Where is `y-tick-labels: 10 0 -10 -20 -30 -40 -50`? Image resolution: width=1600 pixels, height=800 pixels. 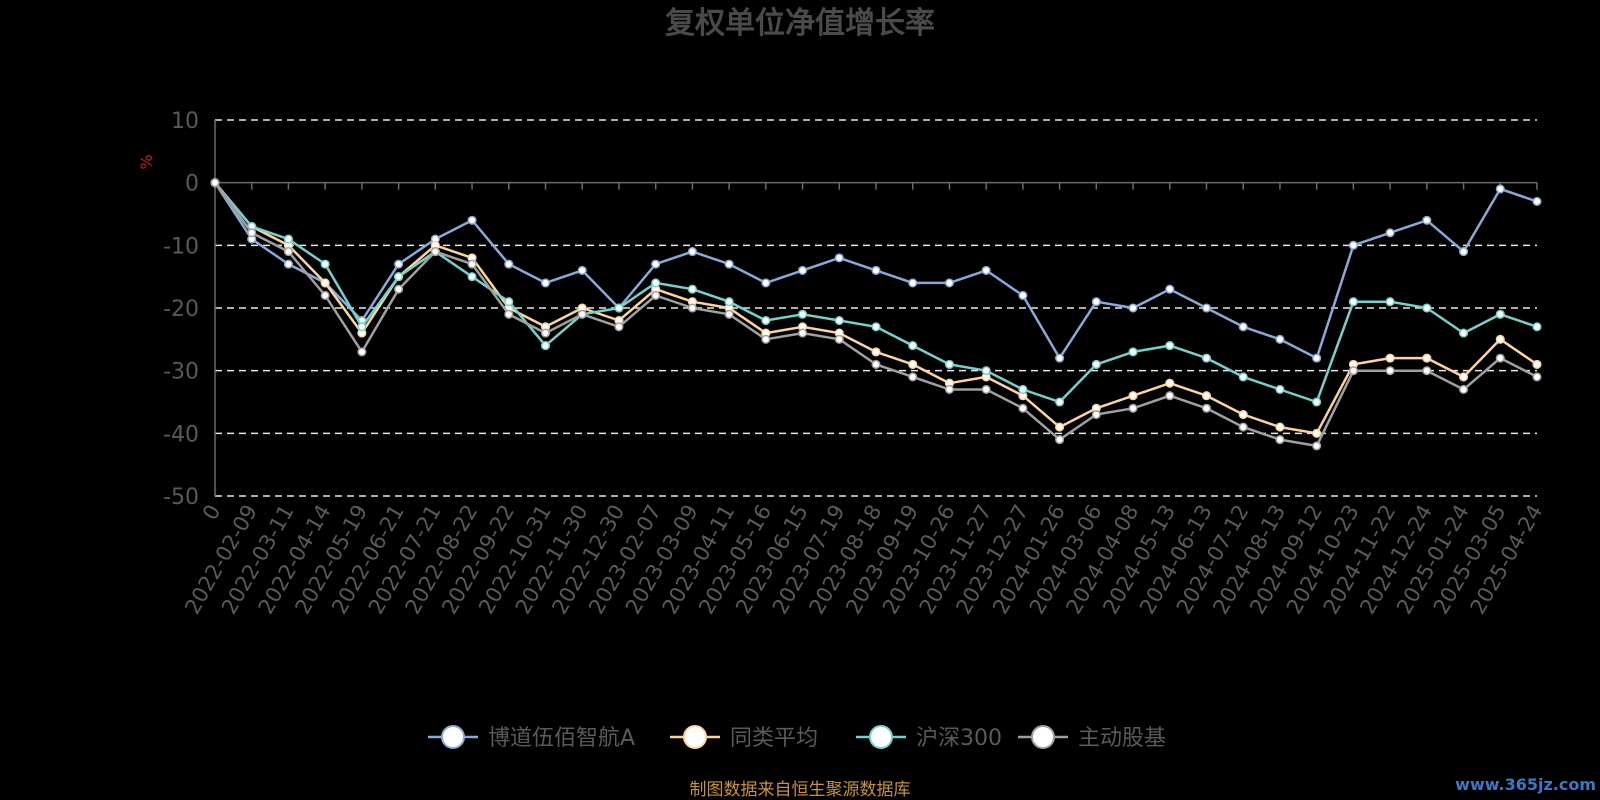 y-tick-labels: 10 0 -10 -20 -30 -40 -50 is located at coordinates (181, 309).